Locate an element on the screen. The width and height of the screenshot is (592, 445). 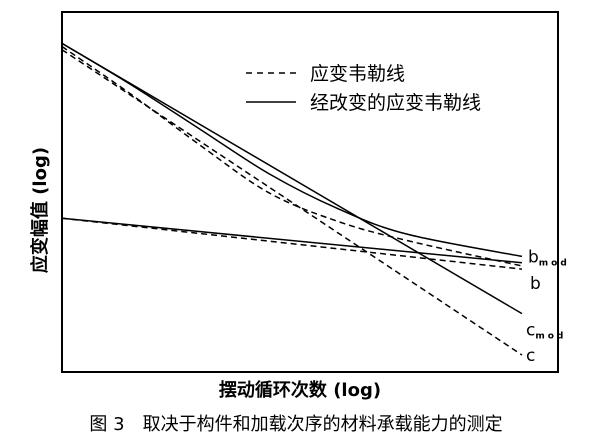
end-labels: bmod b cmod c is located at coordinates (548, 306).